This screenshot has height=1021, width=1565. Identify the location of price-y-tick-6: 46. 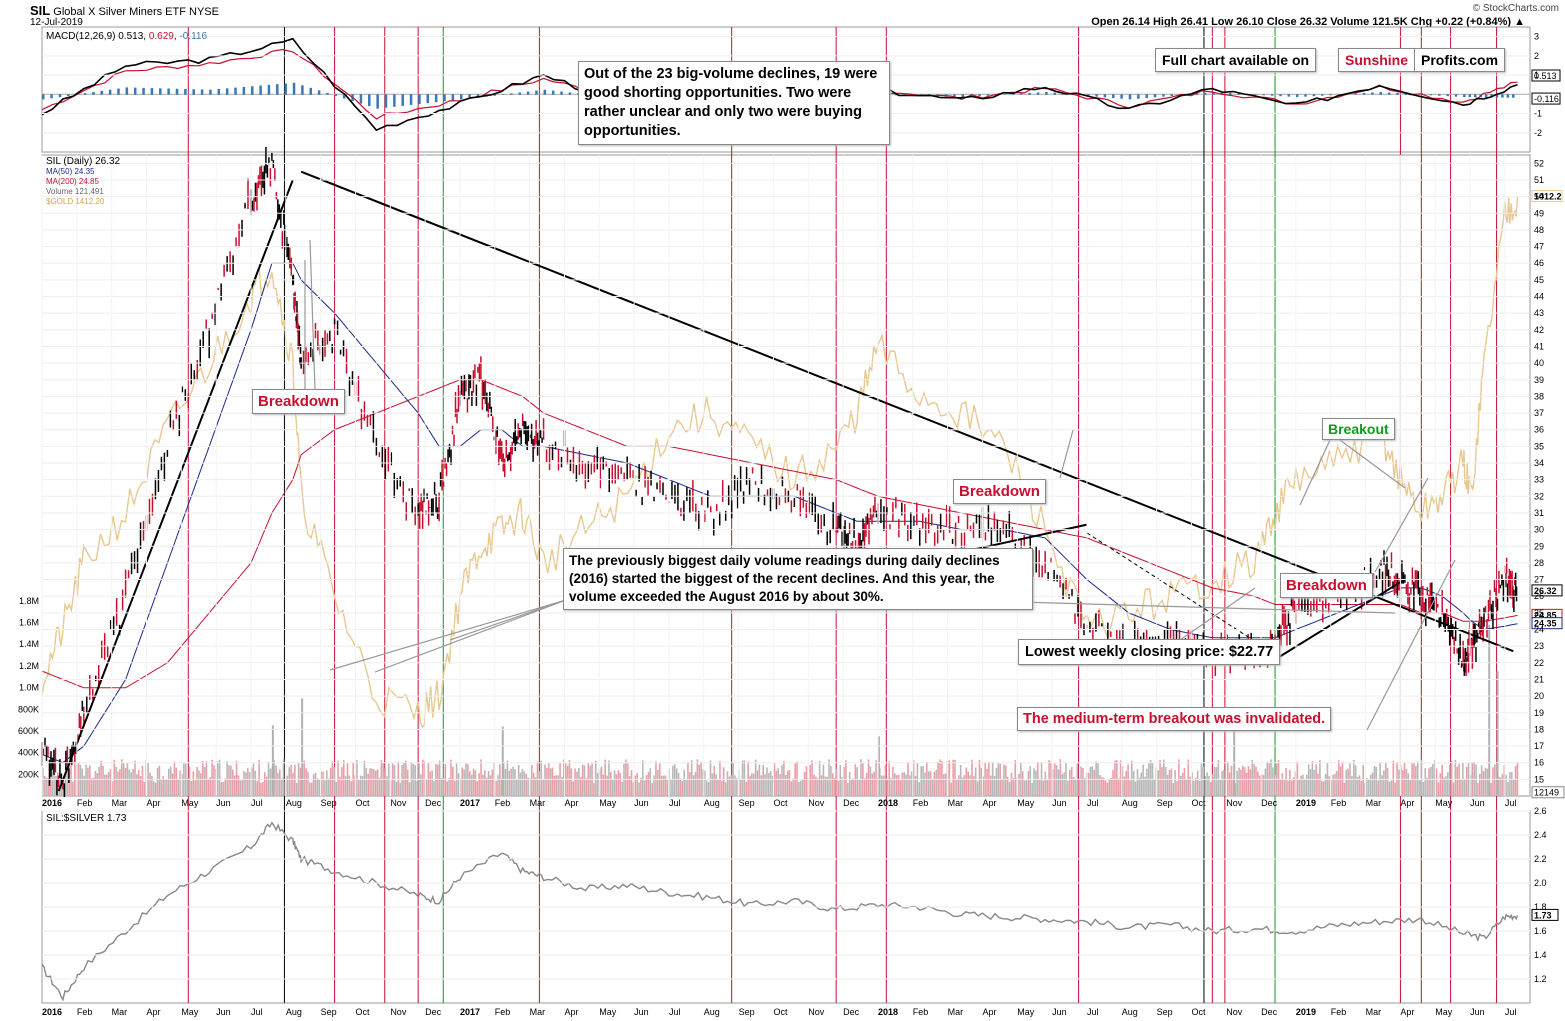
(1539, 263).